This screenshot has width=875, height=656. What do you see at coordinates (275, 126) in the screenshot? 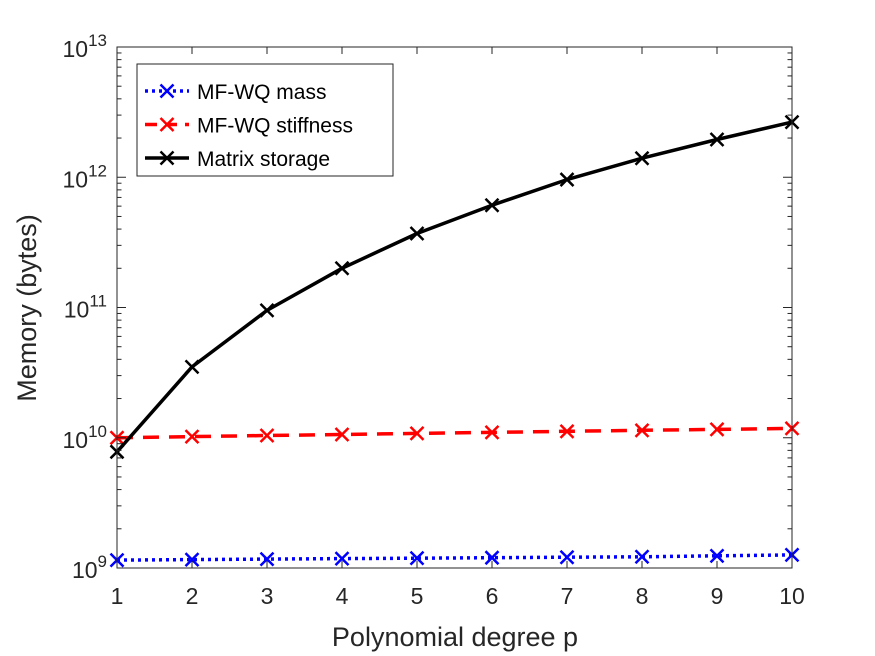
I see `legend-label: MF-WQ stiffness` at bounding box center [275, 126].